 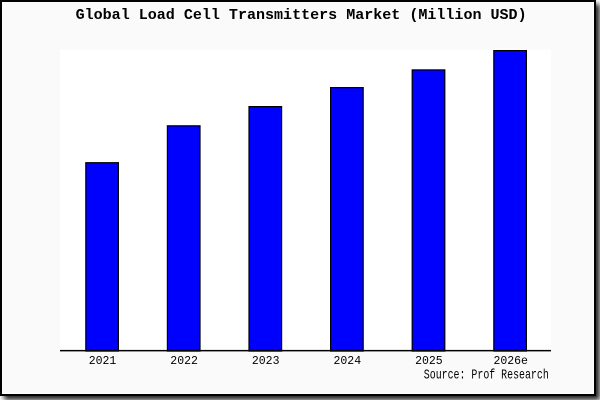 I want to click on svg-text: Source: Prof Research, so click(x=486, y=376).